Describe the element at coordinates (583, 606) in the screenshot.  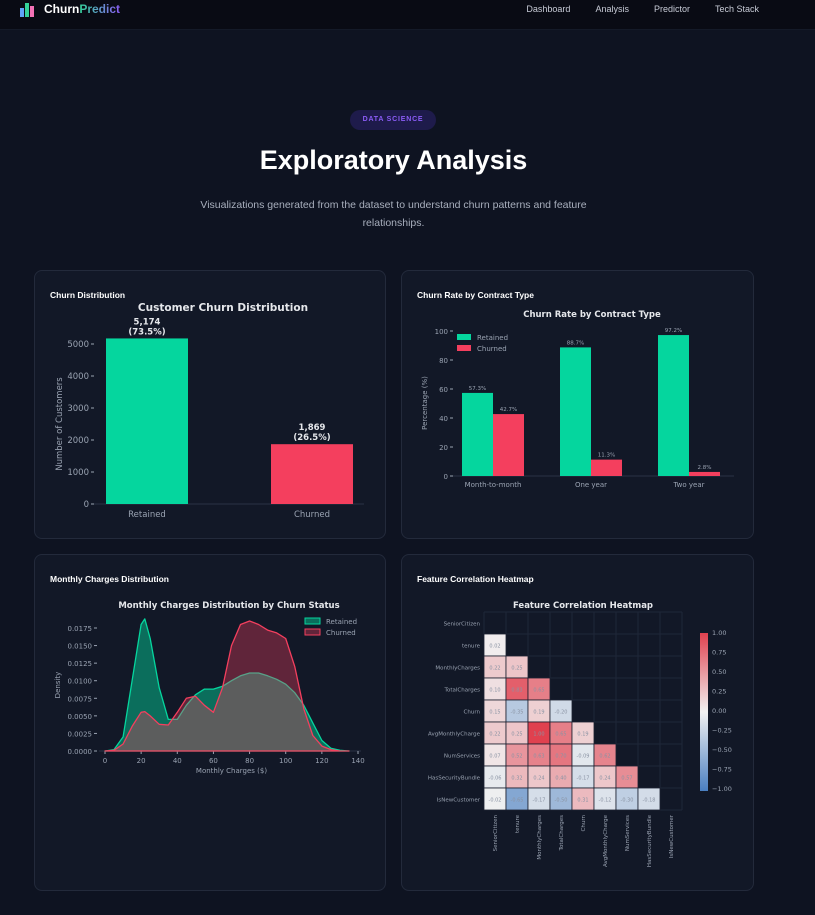
I see `chart-title: Feature Correlation Heatmap` at that location.